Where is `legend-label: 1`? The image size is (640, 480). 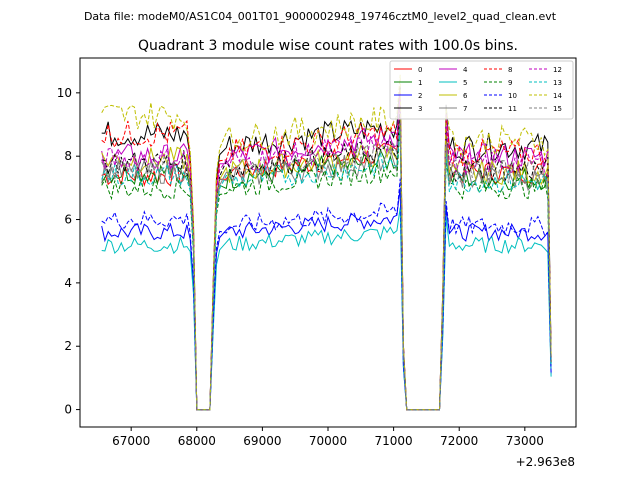 legend-label: 1 is located at coordinates (420, 83).